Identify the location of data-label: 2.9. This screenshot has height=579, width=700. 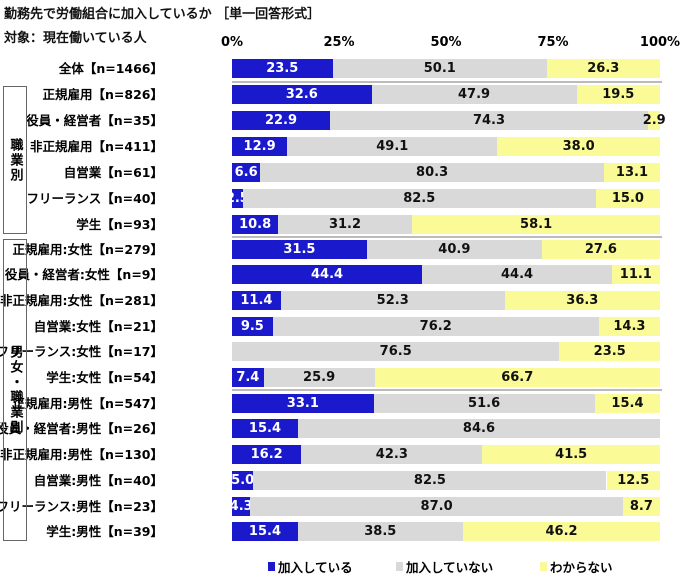
(654, 120).